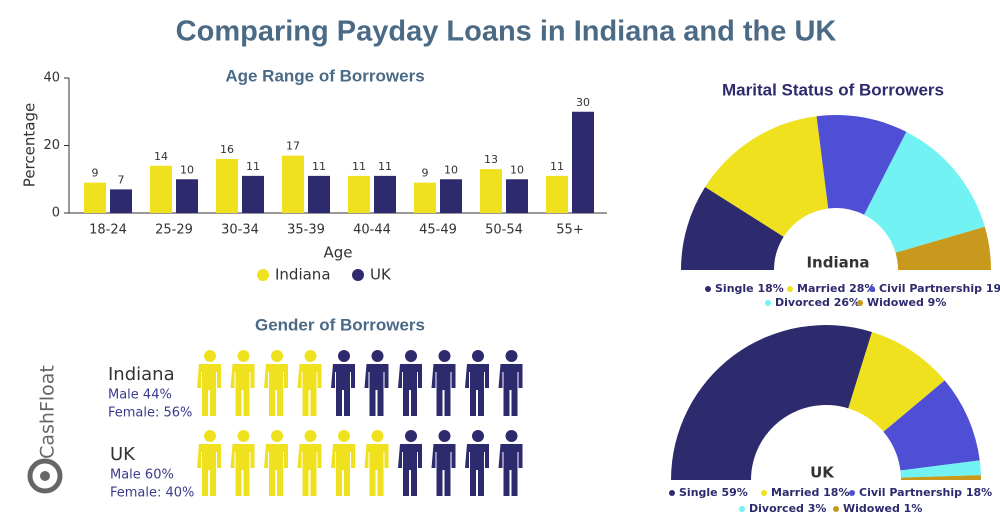 The image size is (1000, 520). I want to click on donut-label: UK, so click(822, 473).